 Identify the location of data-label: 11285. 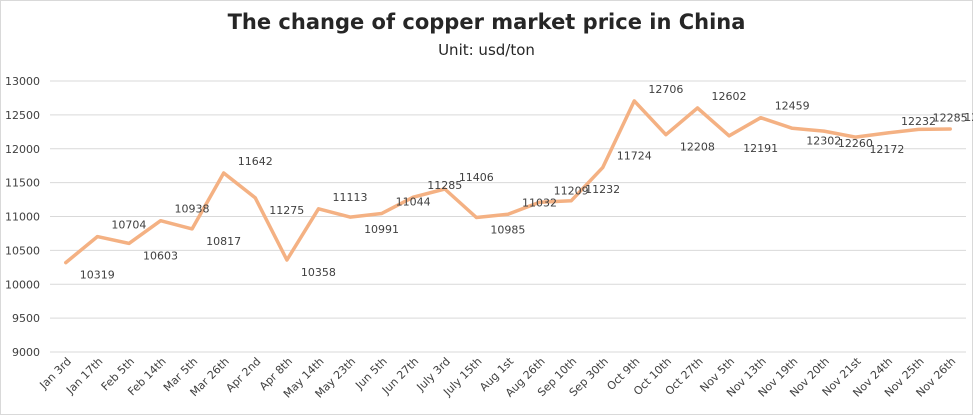
(444, 185).